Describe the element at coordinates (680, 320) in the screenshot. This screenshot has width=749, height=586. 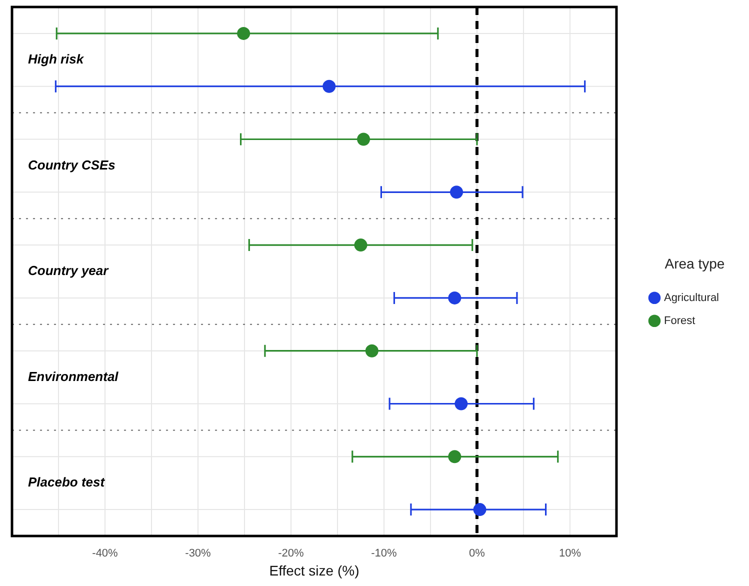
I see `legend-label: Forest` at that location.